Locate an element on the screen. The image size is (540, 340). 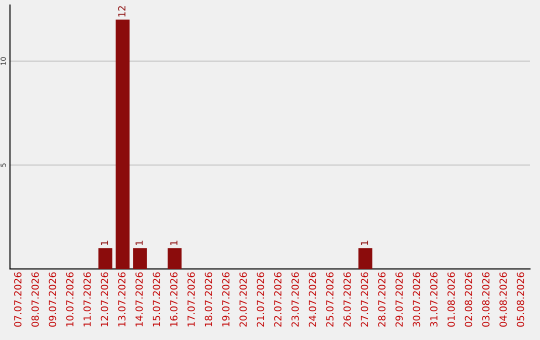
x-tick-label: 19.07.2026 is located at coordinates (226, 299).